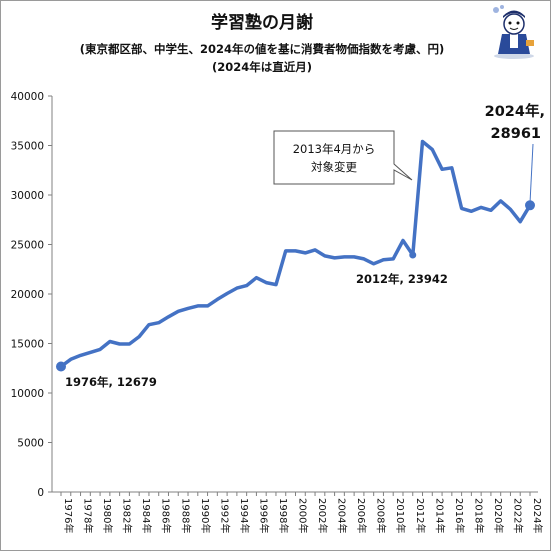  What do you see at coordinates (537, 515) in the screenshot?
I see `x-tick-label: 2024年` at bounding box center [537, 515].